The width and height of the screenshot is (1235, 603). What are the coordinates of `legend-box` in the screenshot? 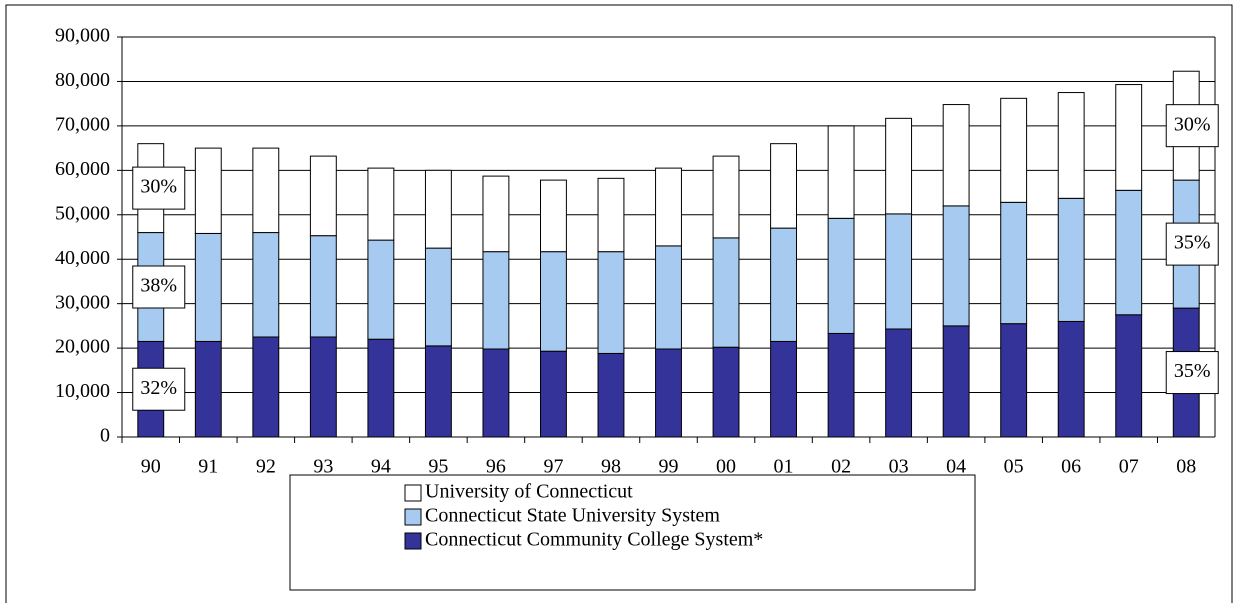 It's located at (632, 532).